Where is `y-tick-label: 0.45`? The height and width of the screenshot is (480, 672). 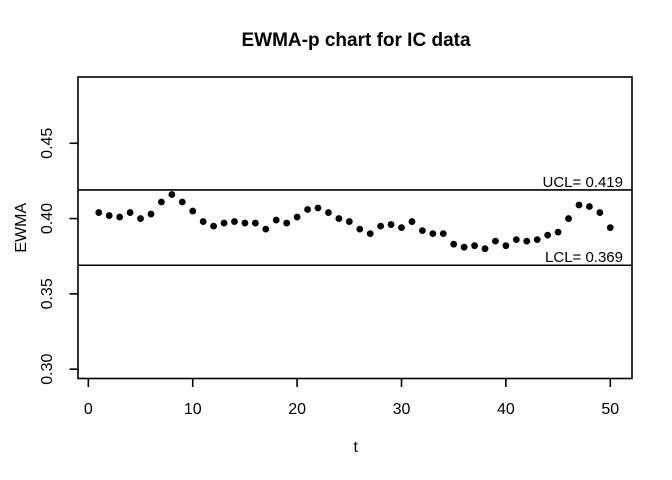 y-tick-label: 0.45 is located at coordinates (47, 143).